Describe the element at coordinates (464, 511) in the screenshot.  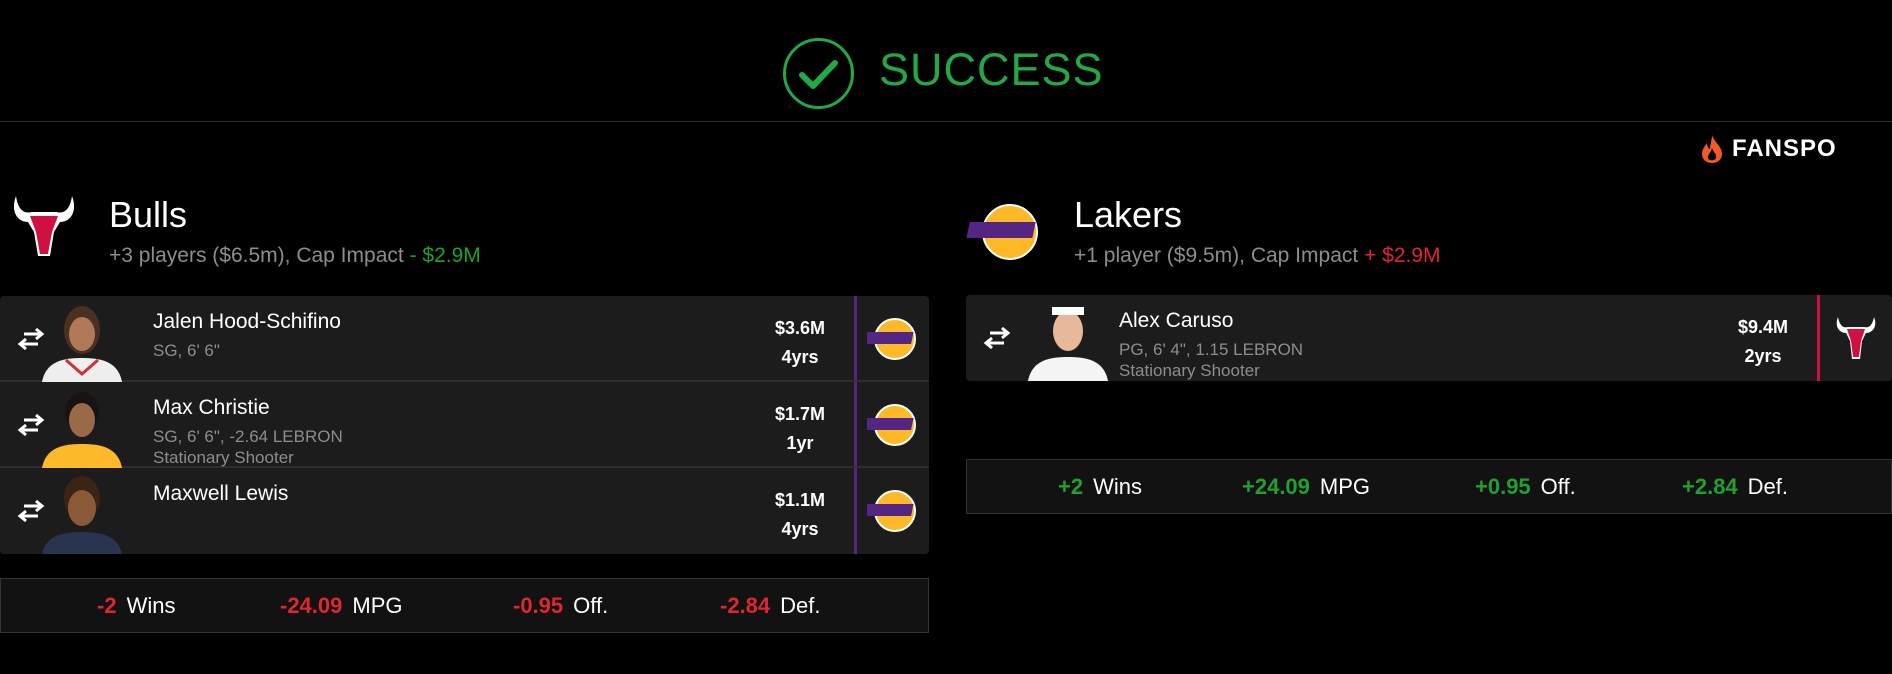
I see `player-row: Maxwell Lewis $1.1M 4yrs` at that location.